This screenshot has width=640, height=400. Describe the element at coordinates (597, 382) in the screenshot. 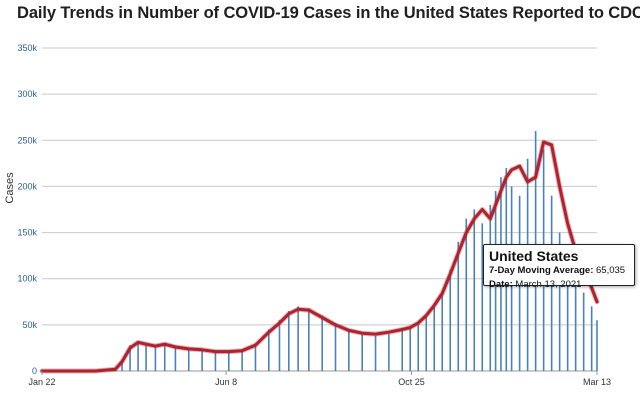

I see `x-tick-label: Mar 13` at that location.